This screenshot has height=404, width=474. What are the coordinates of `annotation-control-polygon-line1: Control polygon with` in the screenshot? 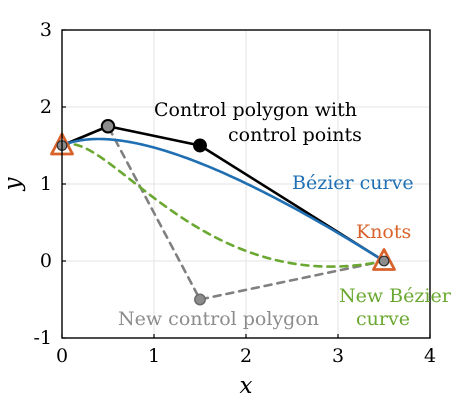 It's located at (255, 110).